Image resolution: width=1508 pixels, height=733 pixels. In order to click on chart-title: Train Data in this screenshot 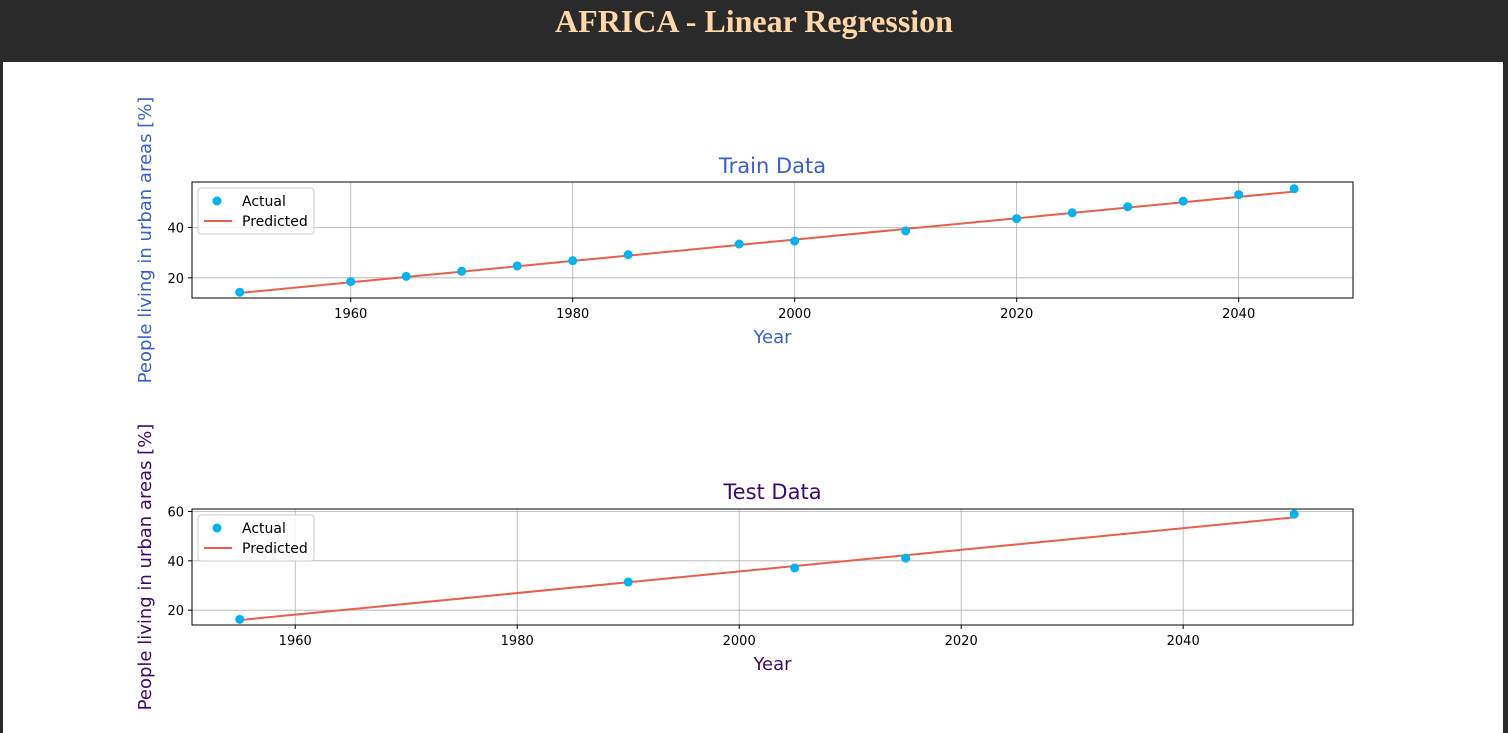, I will do `click(772, 166)`.